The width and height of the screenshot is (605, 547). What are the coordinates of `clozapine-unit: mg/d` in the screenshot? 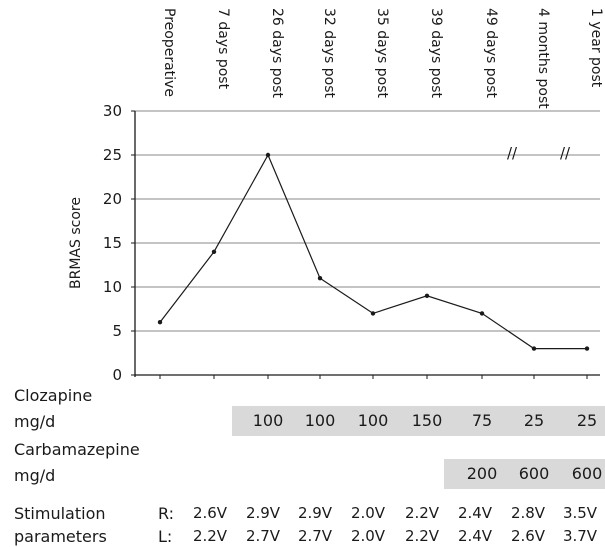 It's located at (35, 421).